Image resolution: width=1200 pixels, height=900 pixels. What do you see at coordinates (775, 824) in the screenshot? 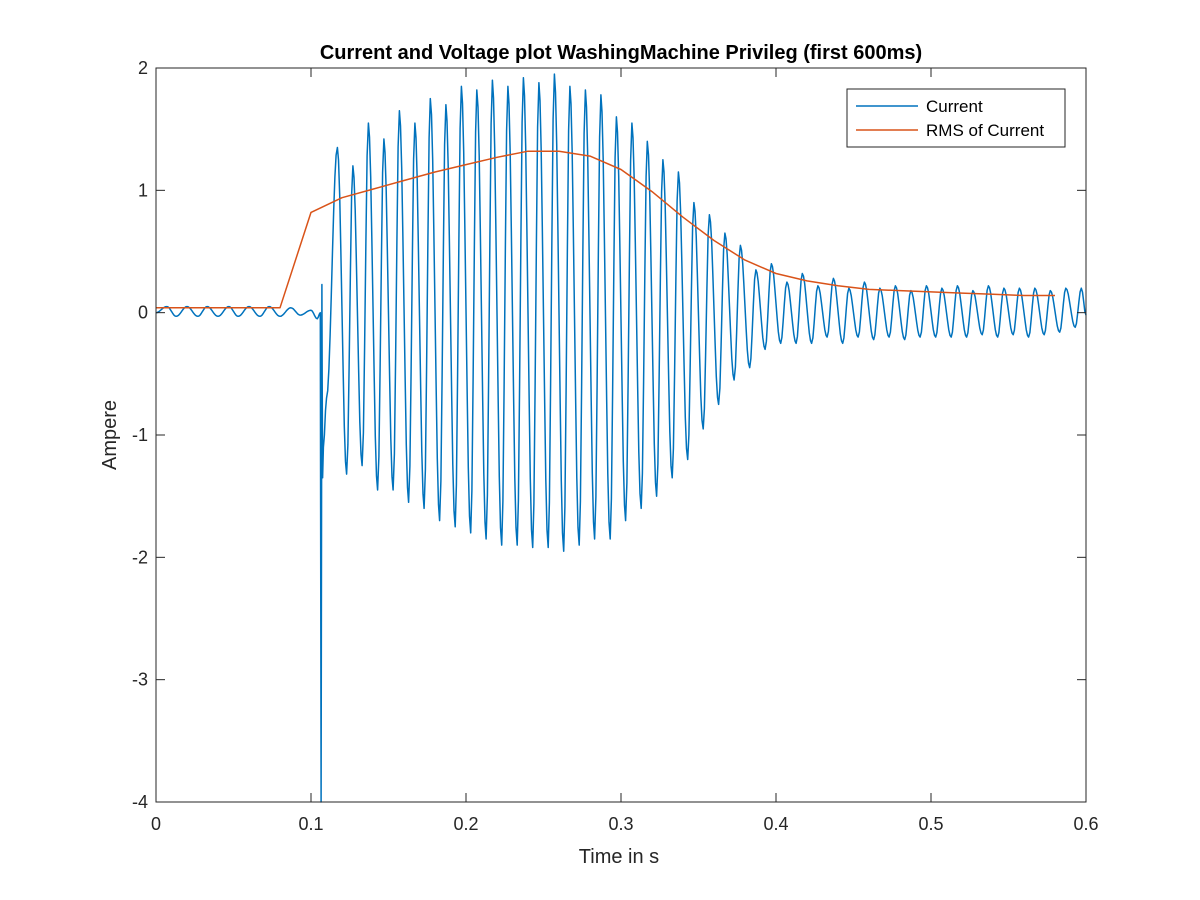
I see `x-tick-label: 0.4` at bounding box center [775, 824].